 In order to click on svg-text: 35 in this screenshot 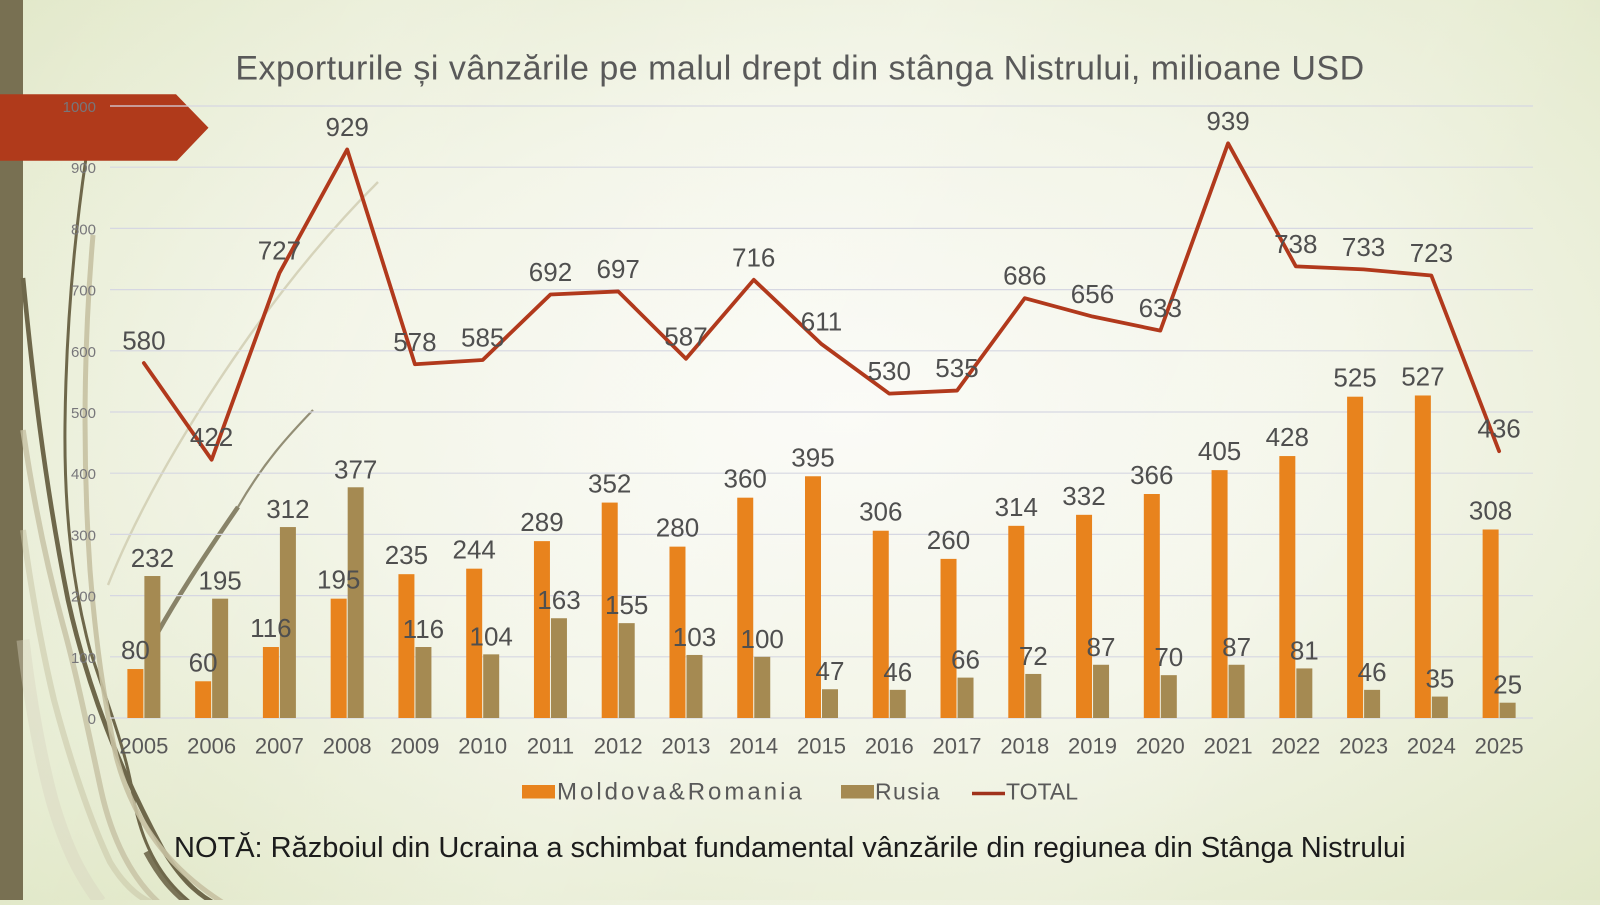, I will do `click(1439, 679)`.